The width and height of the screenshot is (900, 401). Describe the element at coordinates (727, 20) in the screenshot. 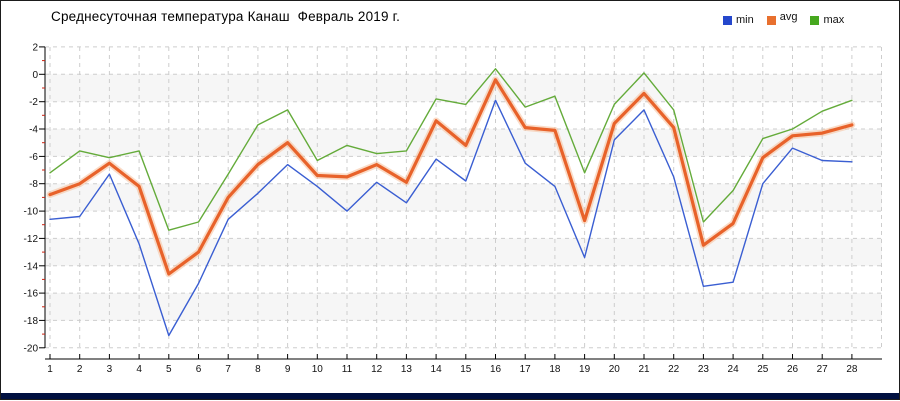

I see `legend-swatch-min-icon` at that location.